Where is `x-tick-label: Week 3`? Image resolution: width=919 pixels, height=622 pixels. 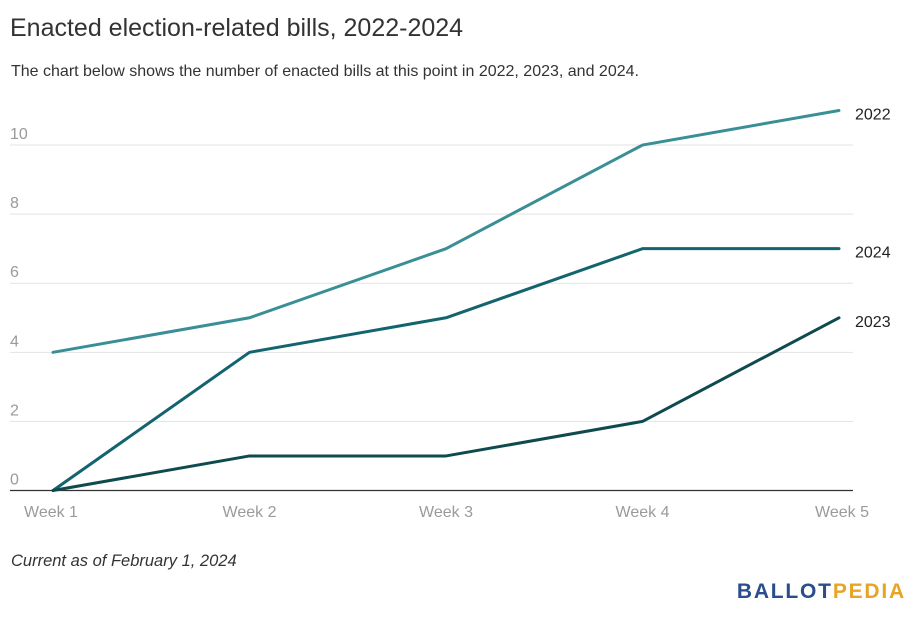 x-tick-label: Week 3 is located at coordinates (446, 512).